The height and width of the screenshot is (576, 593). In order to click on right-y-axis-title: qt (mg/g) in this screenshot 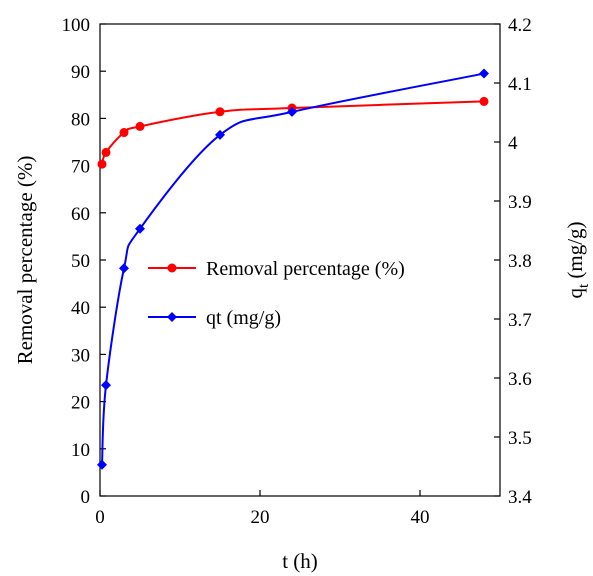, I will do `click(577, 259)`.